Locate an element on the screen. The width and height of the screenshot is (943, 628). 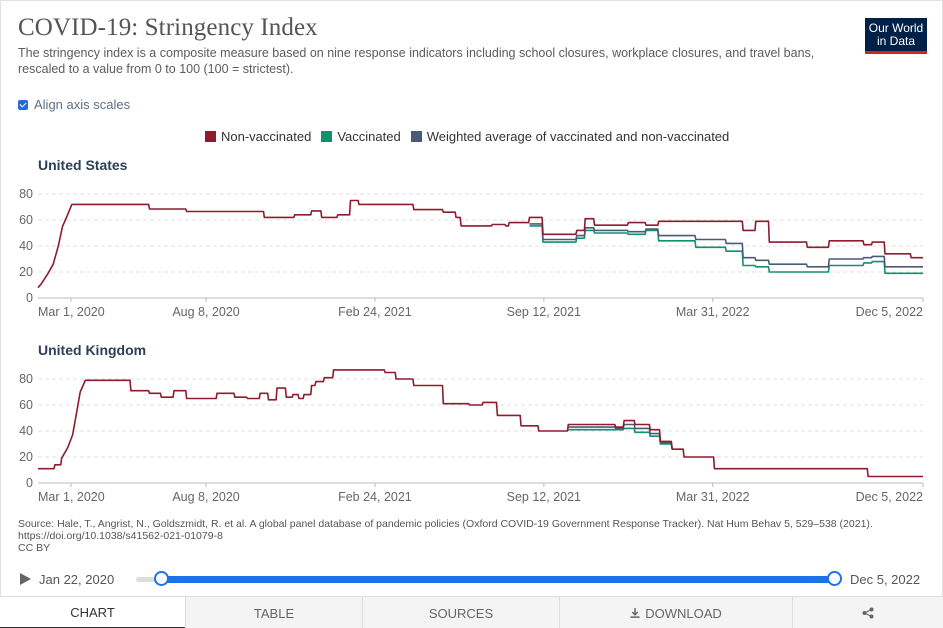
tab-label: SOURCES is located at coordinates (461, 613).